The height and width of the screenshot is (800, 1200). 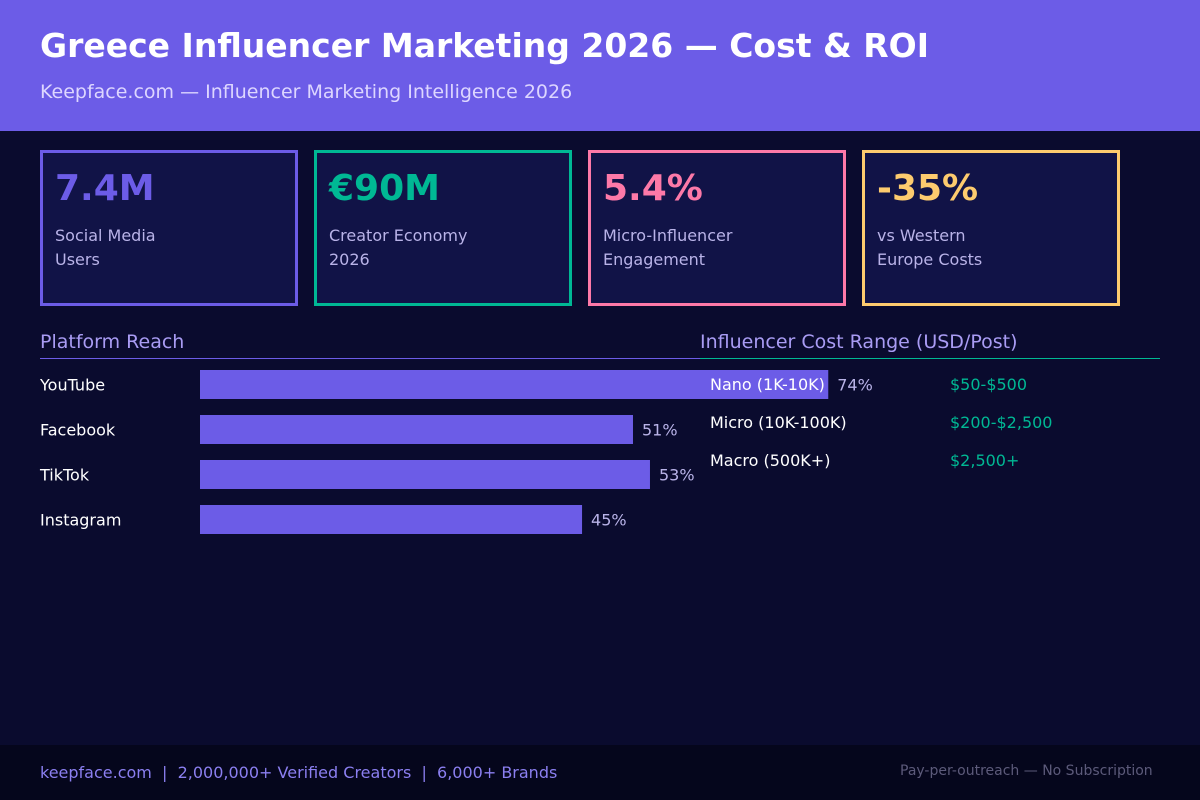 What do you see at coordinates (930, 358) in the screenshot?
I see `cost-range-divider` at bounding box center [930, 358].